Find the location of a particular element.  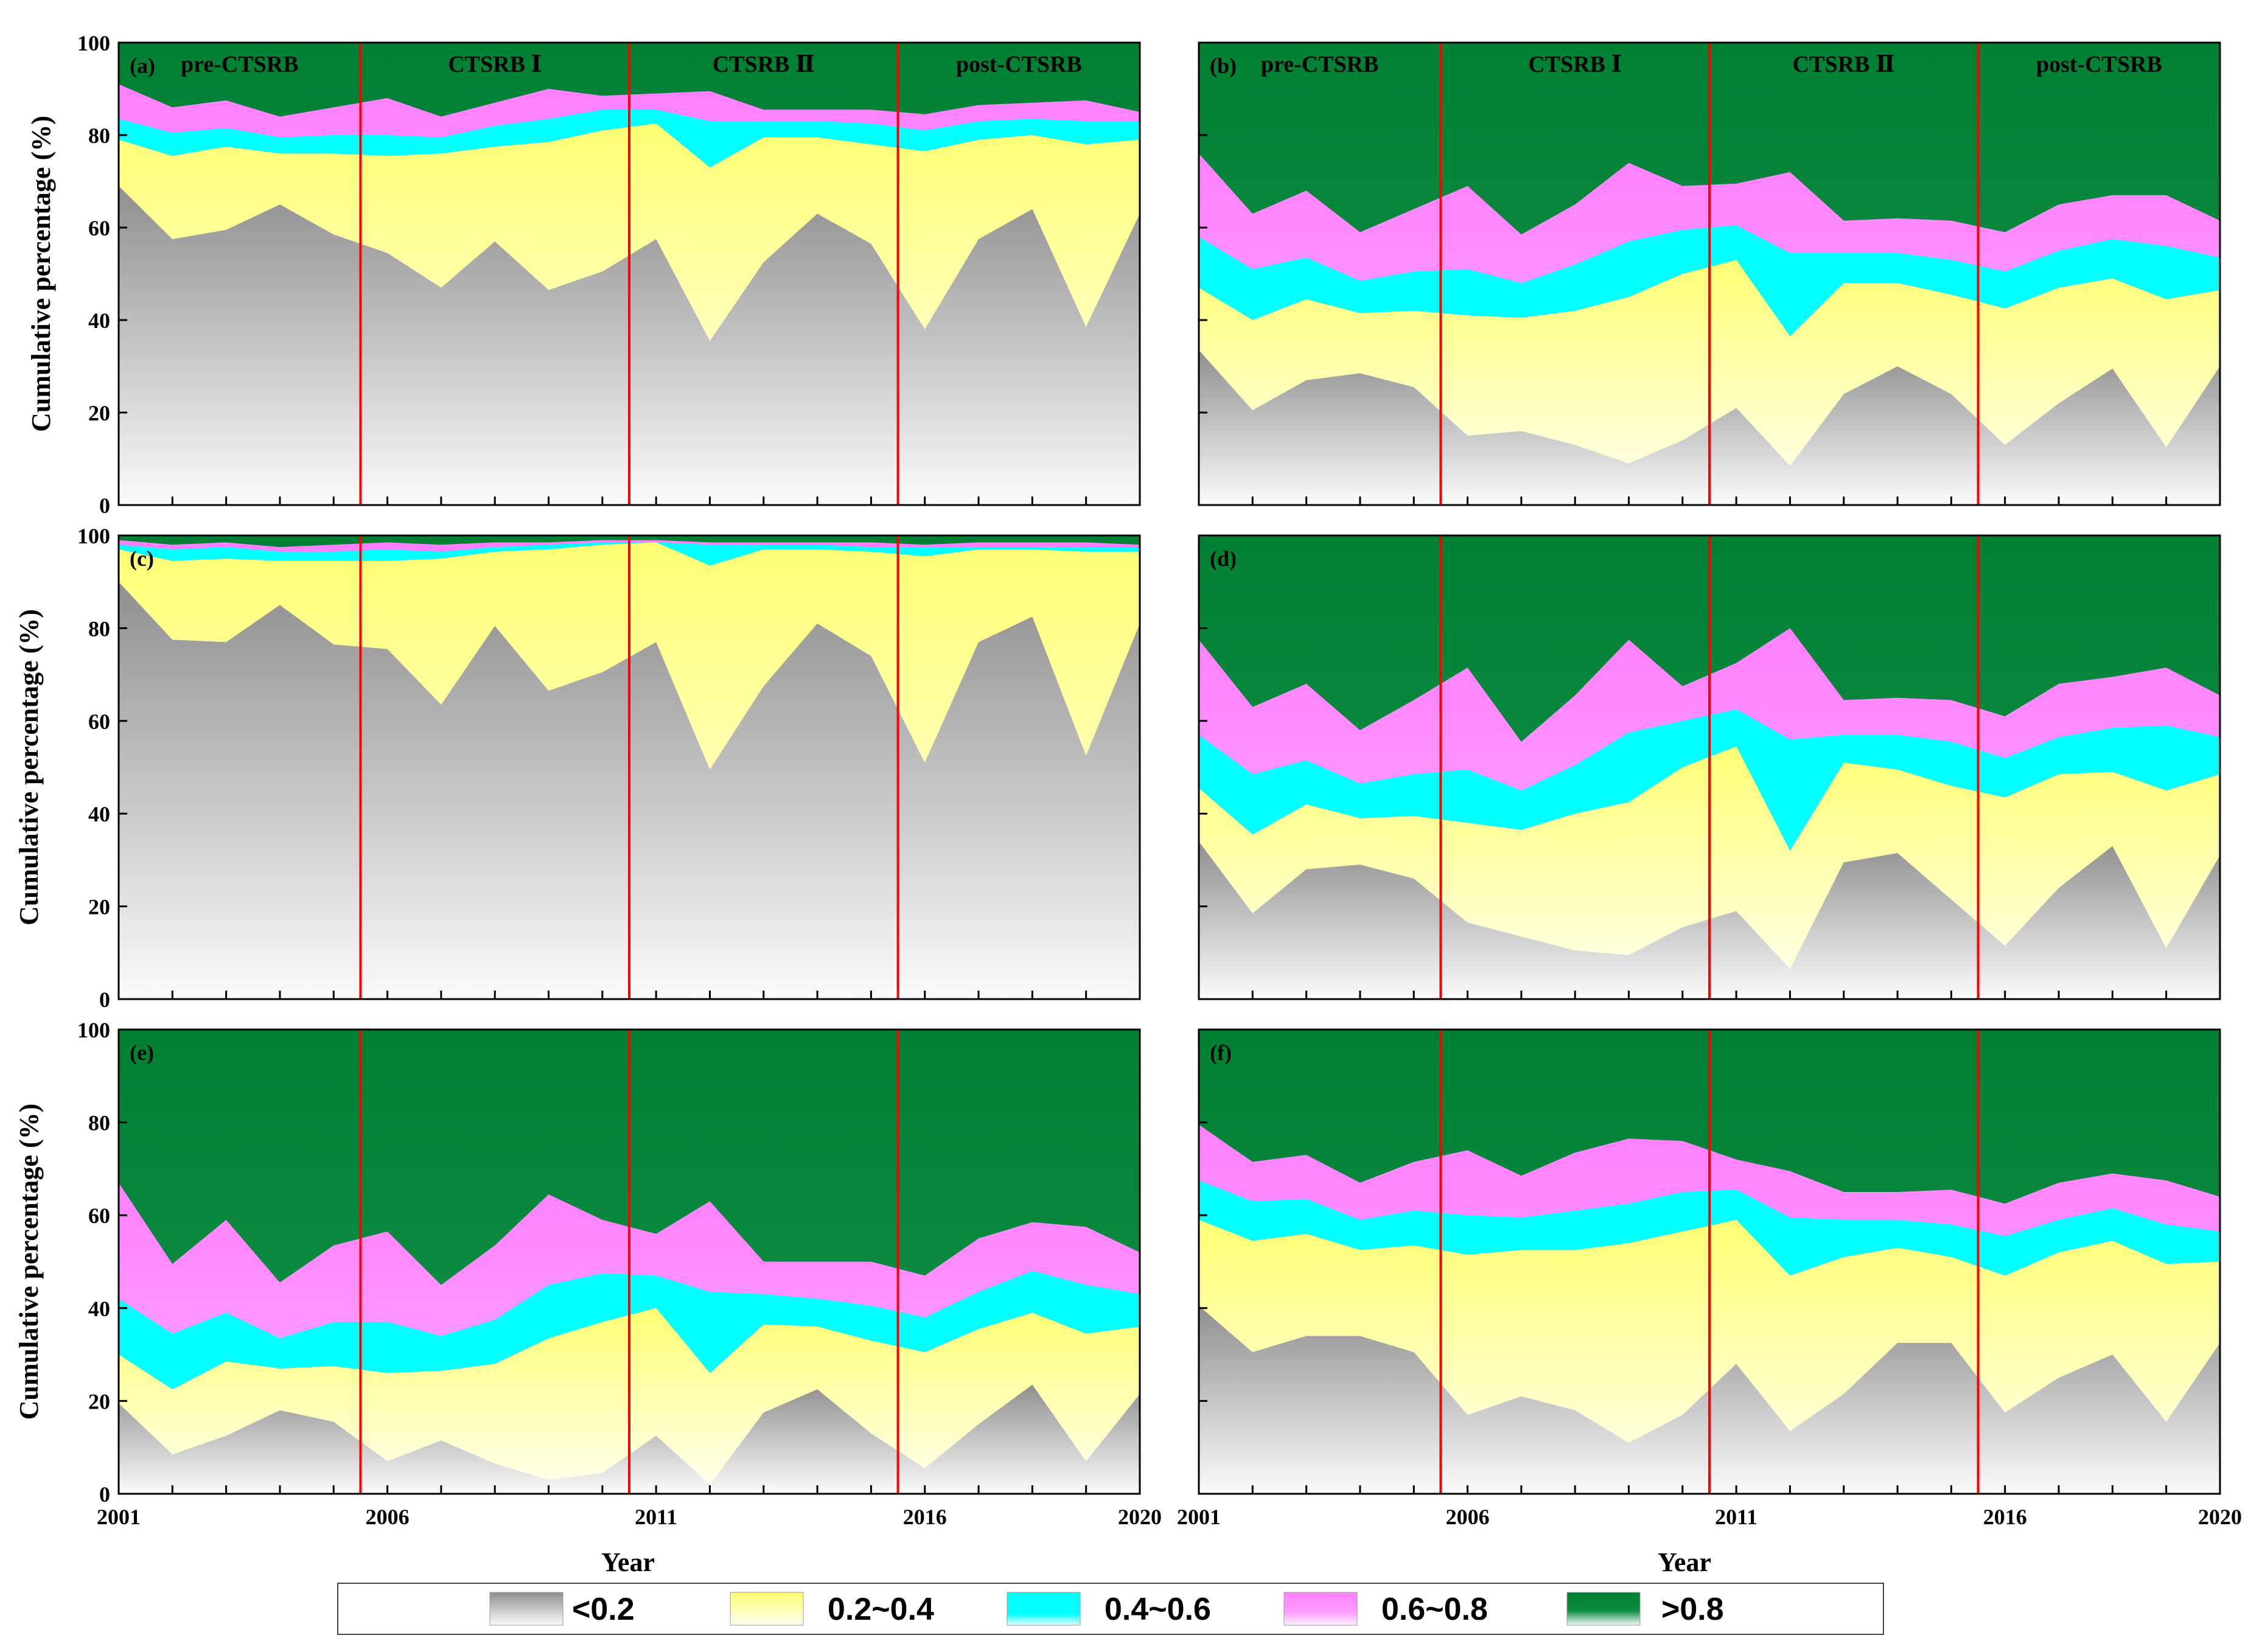

x-axis-title-right: Year is located at coordinates (1684, 1562).